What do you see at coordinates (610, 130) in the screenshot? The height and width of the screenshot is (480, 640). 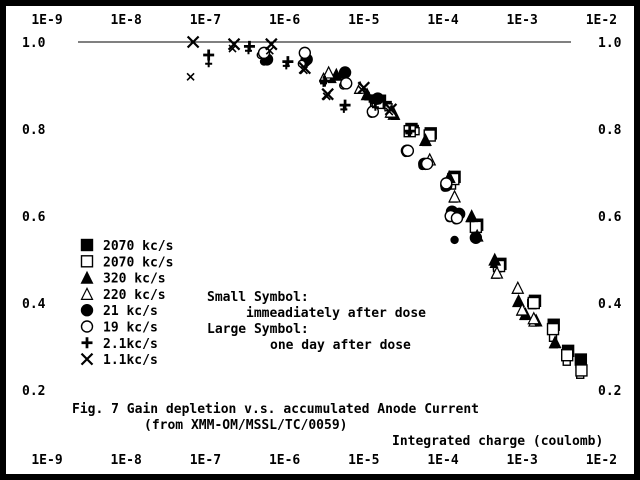 I see `y-tick-right: 0.8` at bounding box center [610, 130].